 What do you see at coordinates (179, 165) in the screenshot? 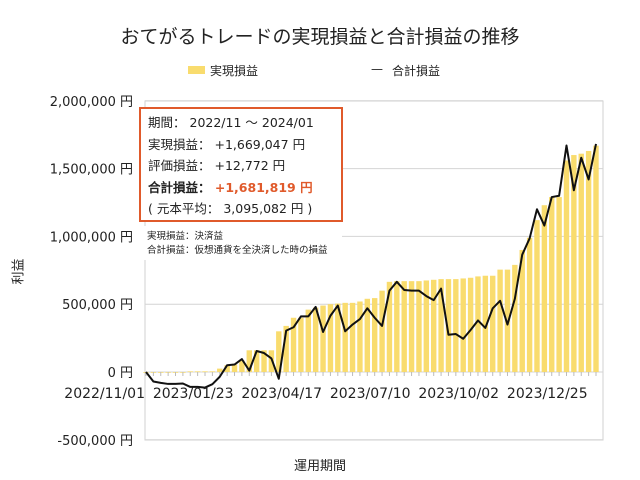
I see `unrealized-label: 評価損益：` at bounding box center [179, 165].